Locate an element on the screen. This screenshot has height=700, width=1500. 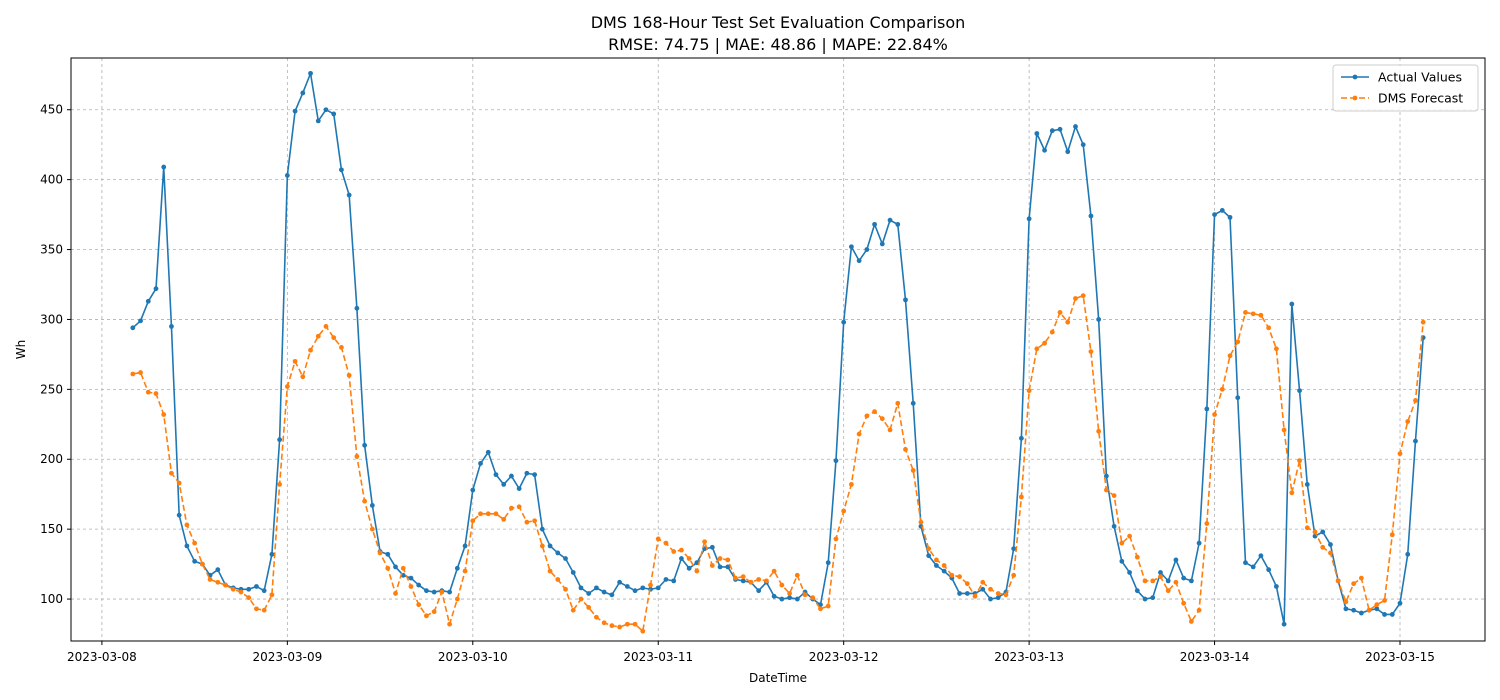
y-tick-label: 350 is located at coordinates (51, 250).